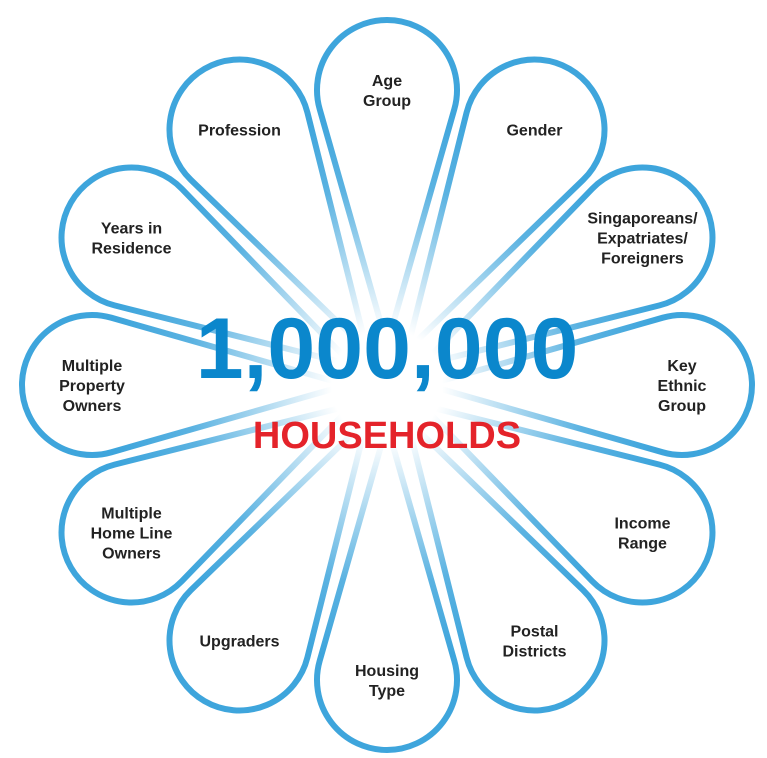 The width and height of the screenshot is (767, 758). Describe the element at coordinates (642, 544) in the screenshot. I see `petal-label-line: Range` at that location.